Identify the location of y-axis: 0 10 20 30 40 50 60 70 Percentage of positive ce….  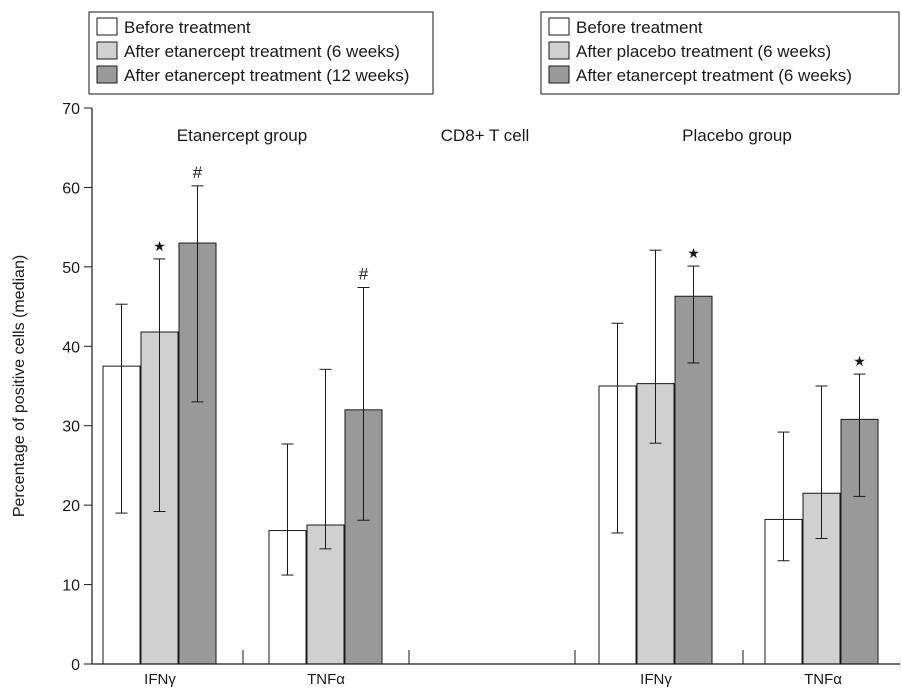
(52, 387).